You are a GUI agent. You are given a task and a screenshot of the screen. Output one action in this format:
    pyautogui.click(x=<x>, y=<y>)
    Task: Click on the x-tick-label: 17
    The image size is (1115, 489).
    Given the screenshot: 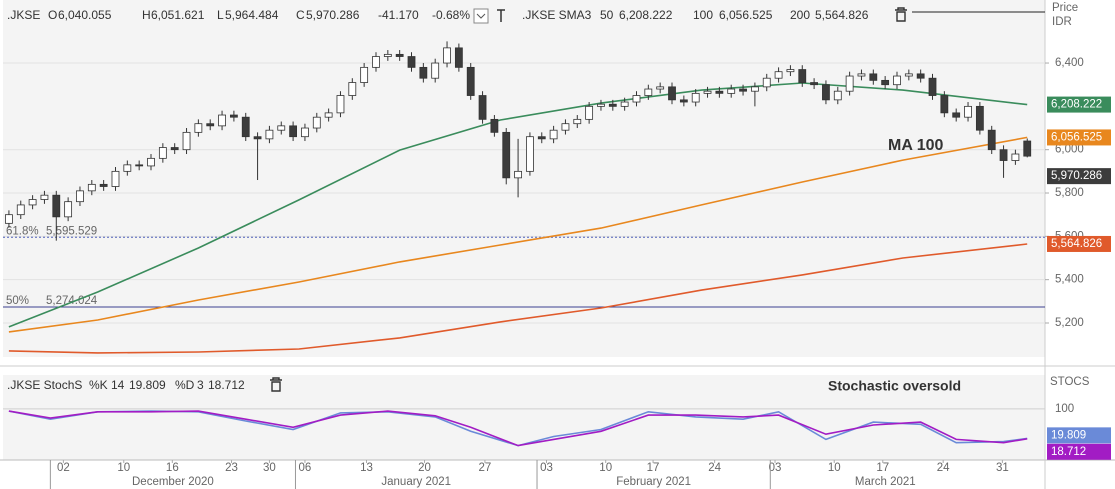 What is the action you would take?
    pyautogui.click(x=882, y=468)
    